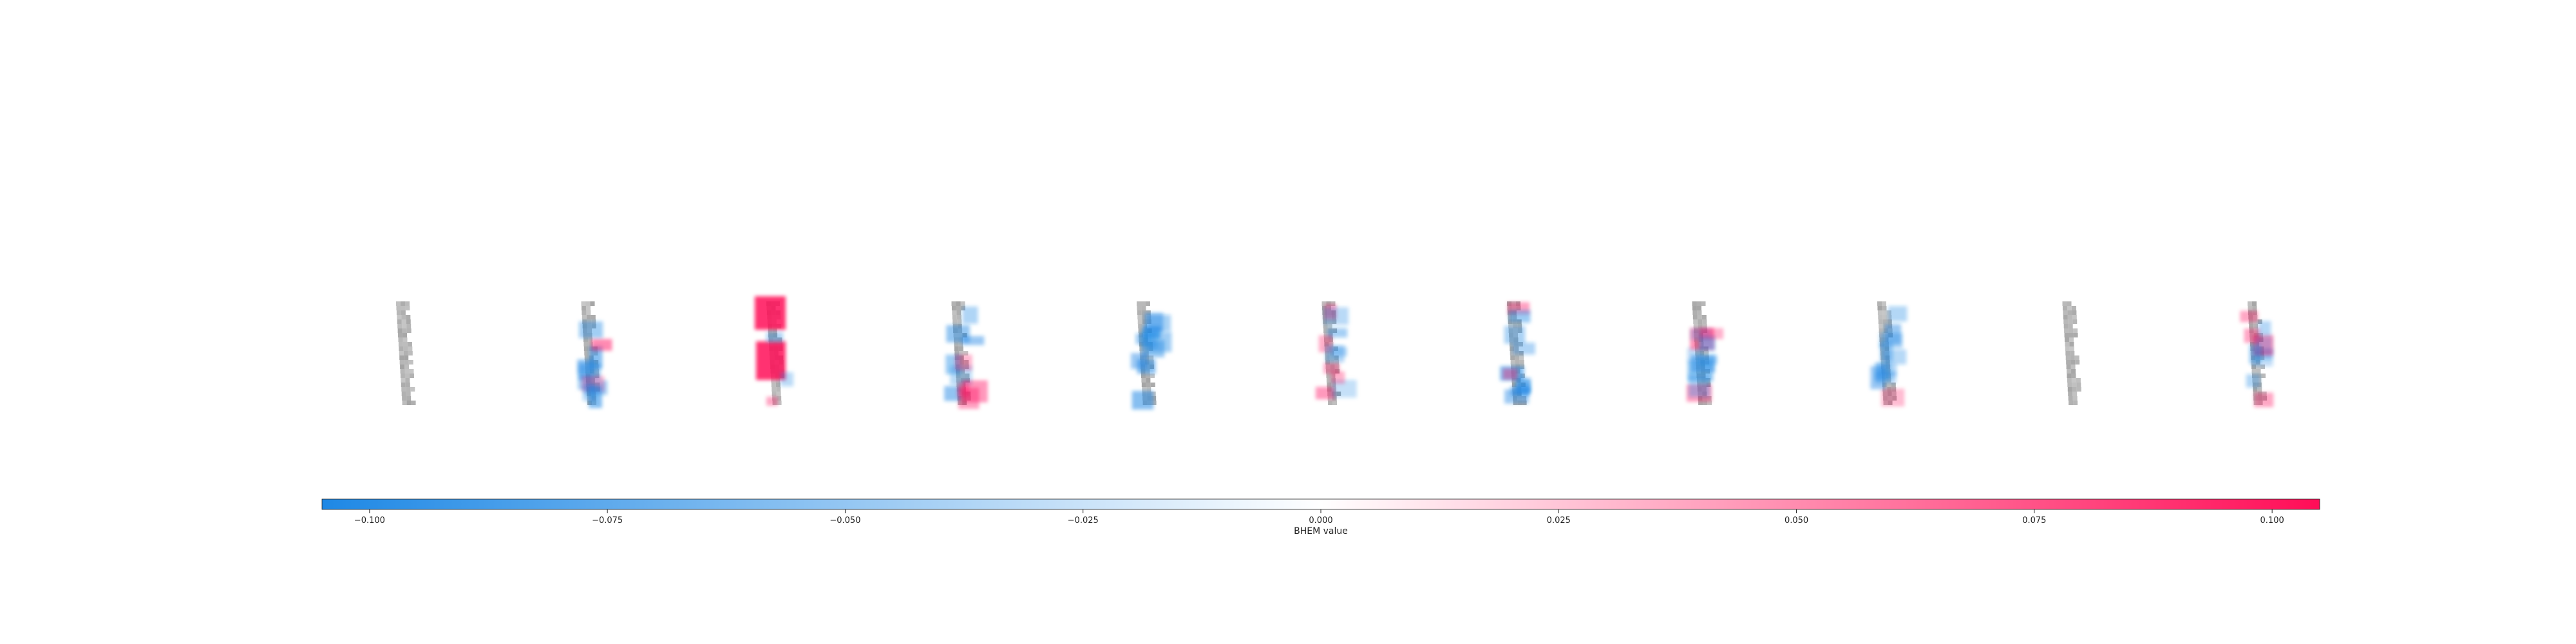  Describe the element at coordinates (1559, 521) in the screenshot. I see `colorbar-tick-label: 0.025` at that location.